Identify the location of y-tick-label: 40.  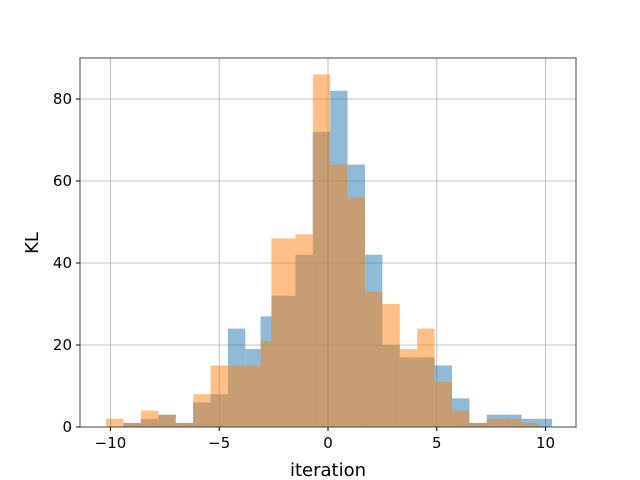
(62, 263).